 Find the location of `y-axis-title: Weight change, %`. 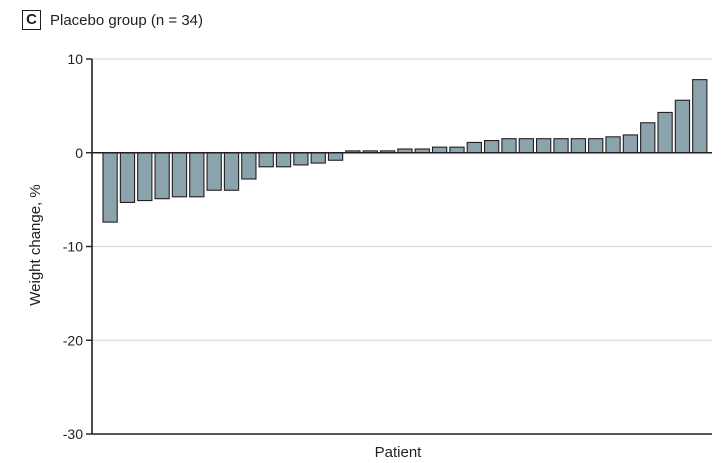

y-axis-title: Weight change, % is located at coordinates (35, 244).